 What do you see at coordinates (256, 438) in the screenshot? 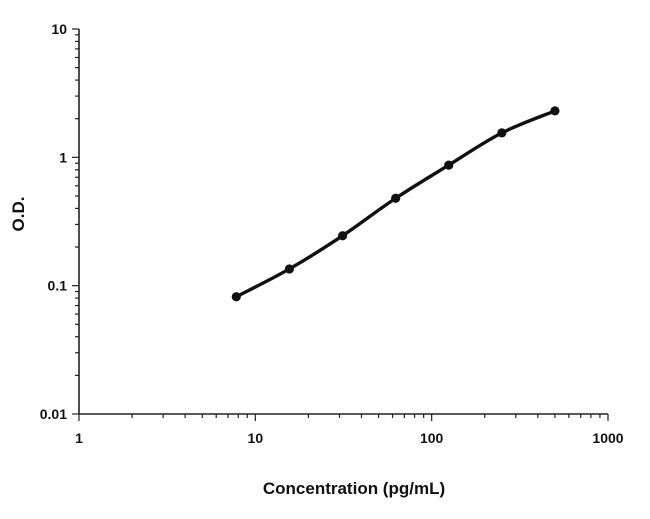
I see `x-tick-label: 10` at bounding box center [256, 438].